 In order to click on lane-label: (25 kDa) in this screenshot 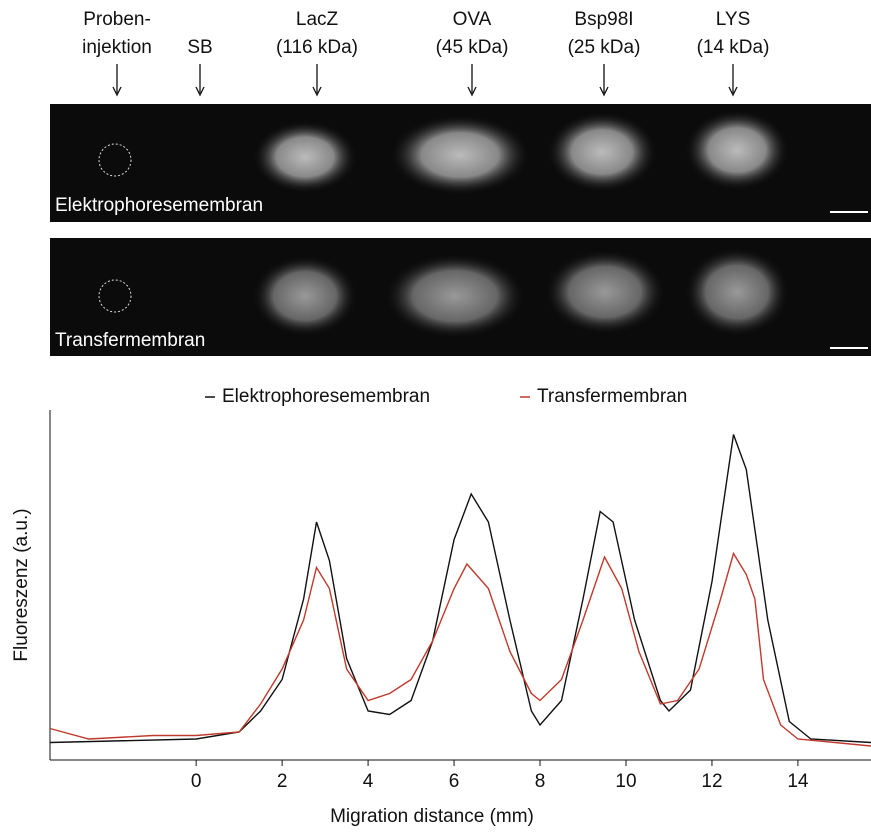, I will do `click(604, 47)`.